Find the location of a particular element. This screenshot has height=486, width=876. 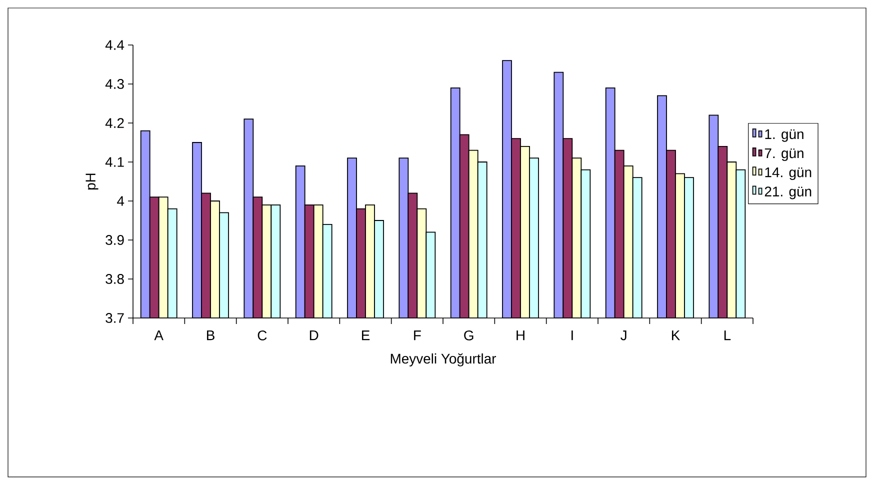

x-tick-label: F is located at coordinates (417, 335).